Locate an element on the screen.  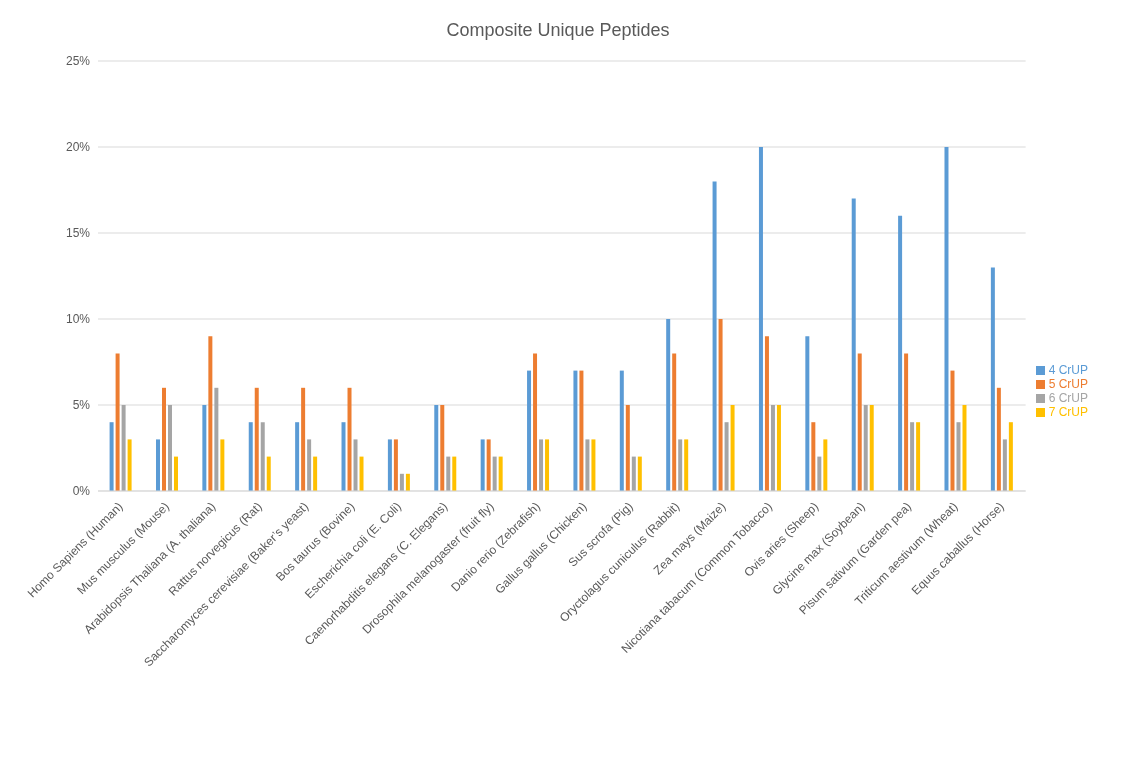
y-tick-label: 10% is located at coordinates (78, 319).